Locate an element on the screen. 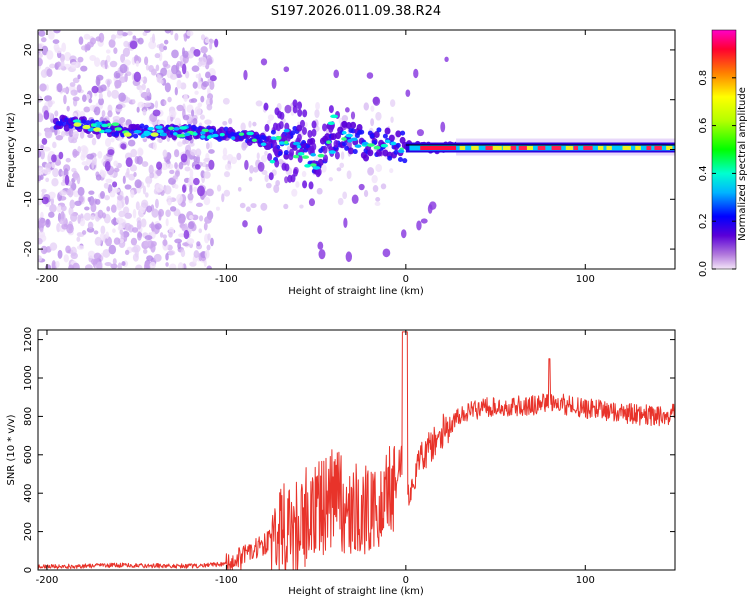 Image resolution: width=750 pixels, height=600 pixels. x-tick-label: 100 is located at coordinates (585, 580).